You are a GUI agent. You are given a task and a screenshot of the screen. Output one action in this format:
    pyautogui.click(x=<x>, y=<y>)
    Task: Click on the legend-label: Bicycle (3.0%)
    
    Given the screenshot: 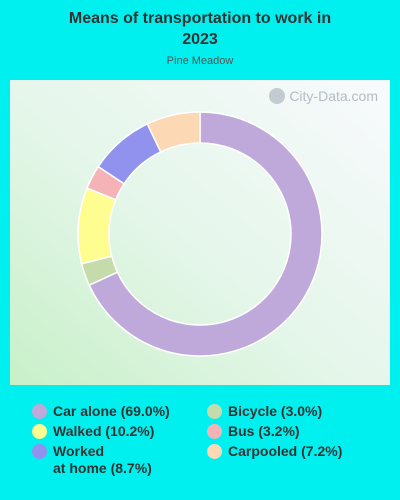 What is the action you would take?
    pyautogui.click(x=275, y=411)
    